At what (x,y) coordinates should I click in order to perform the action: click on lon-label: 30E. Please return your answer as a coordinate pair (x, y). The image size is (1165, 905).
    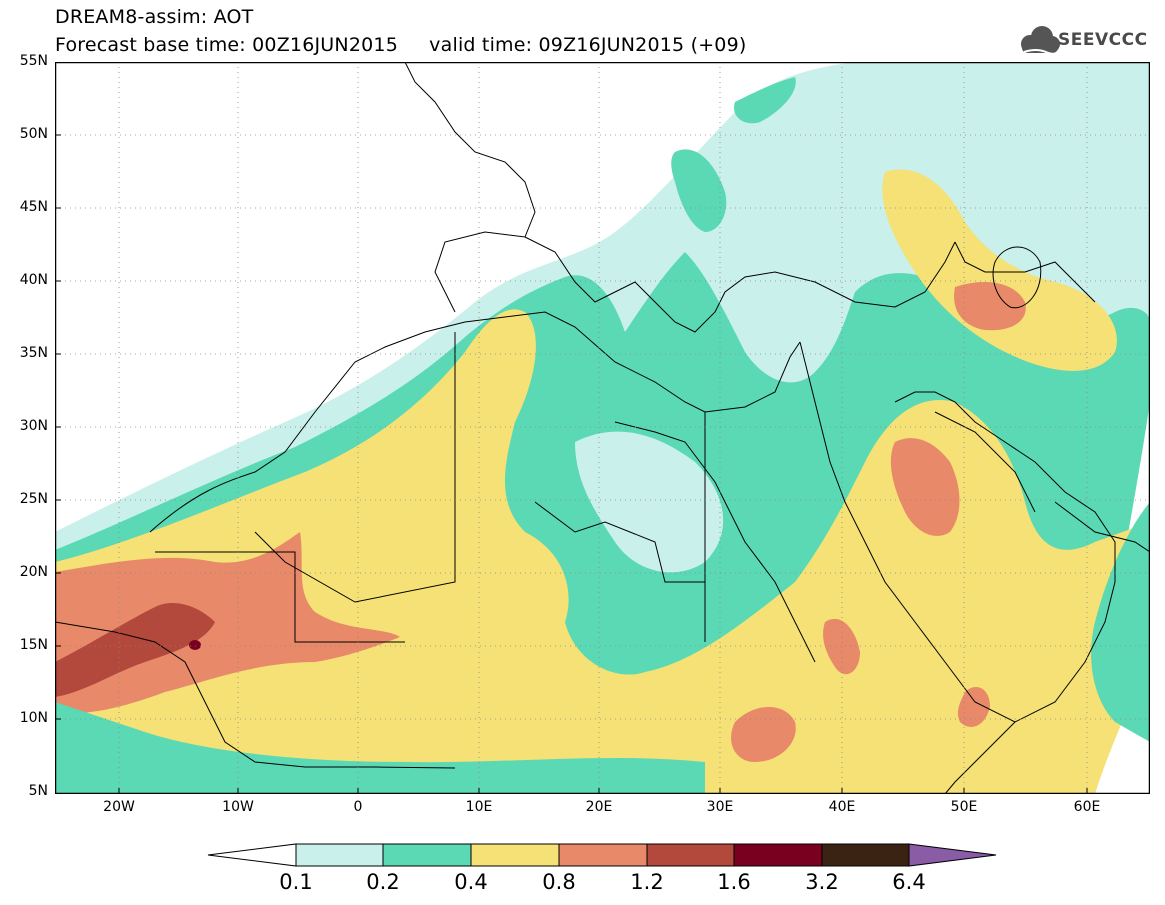
    Looking at the image, I should click on (720, 807).